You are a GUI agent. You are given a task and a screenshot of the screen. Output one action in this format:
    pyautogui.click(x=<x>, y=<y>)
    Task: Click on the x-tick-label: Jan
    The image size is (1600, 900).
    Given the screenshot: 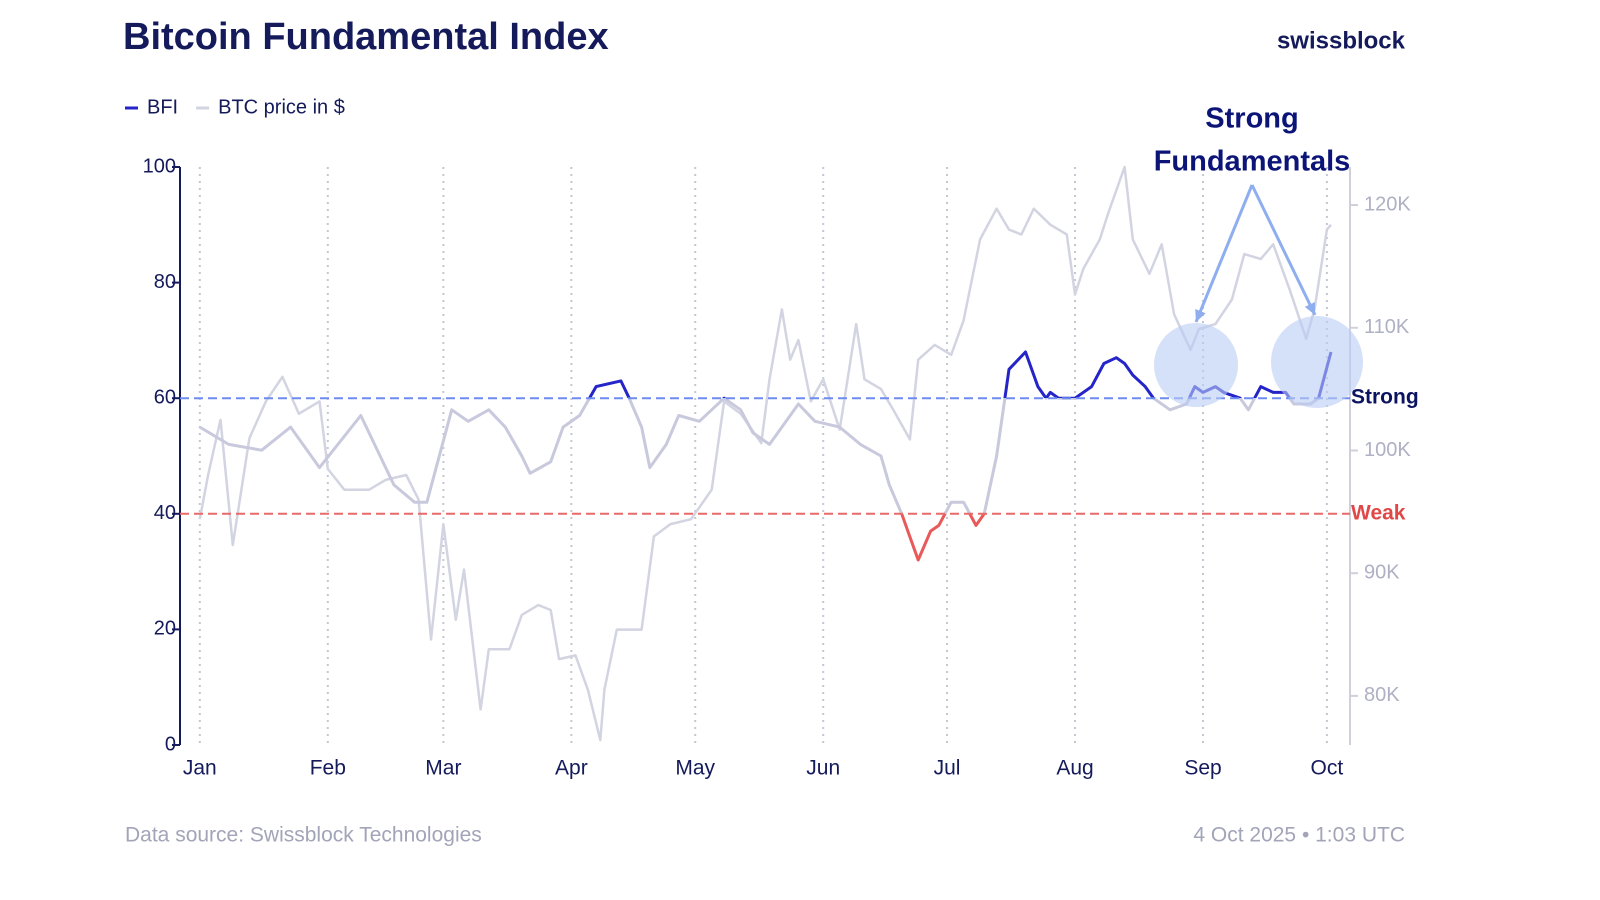 What is the action you would take?
    pyautogui.click(x=200, y=768)
    